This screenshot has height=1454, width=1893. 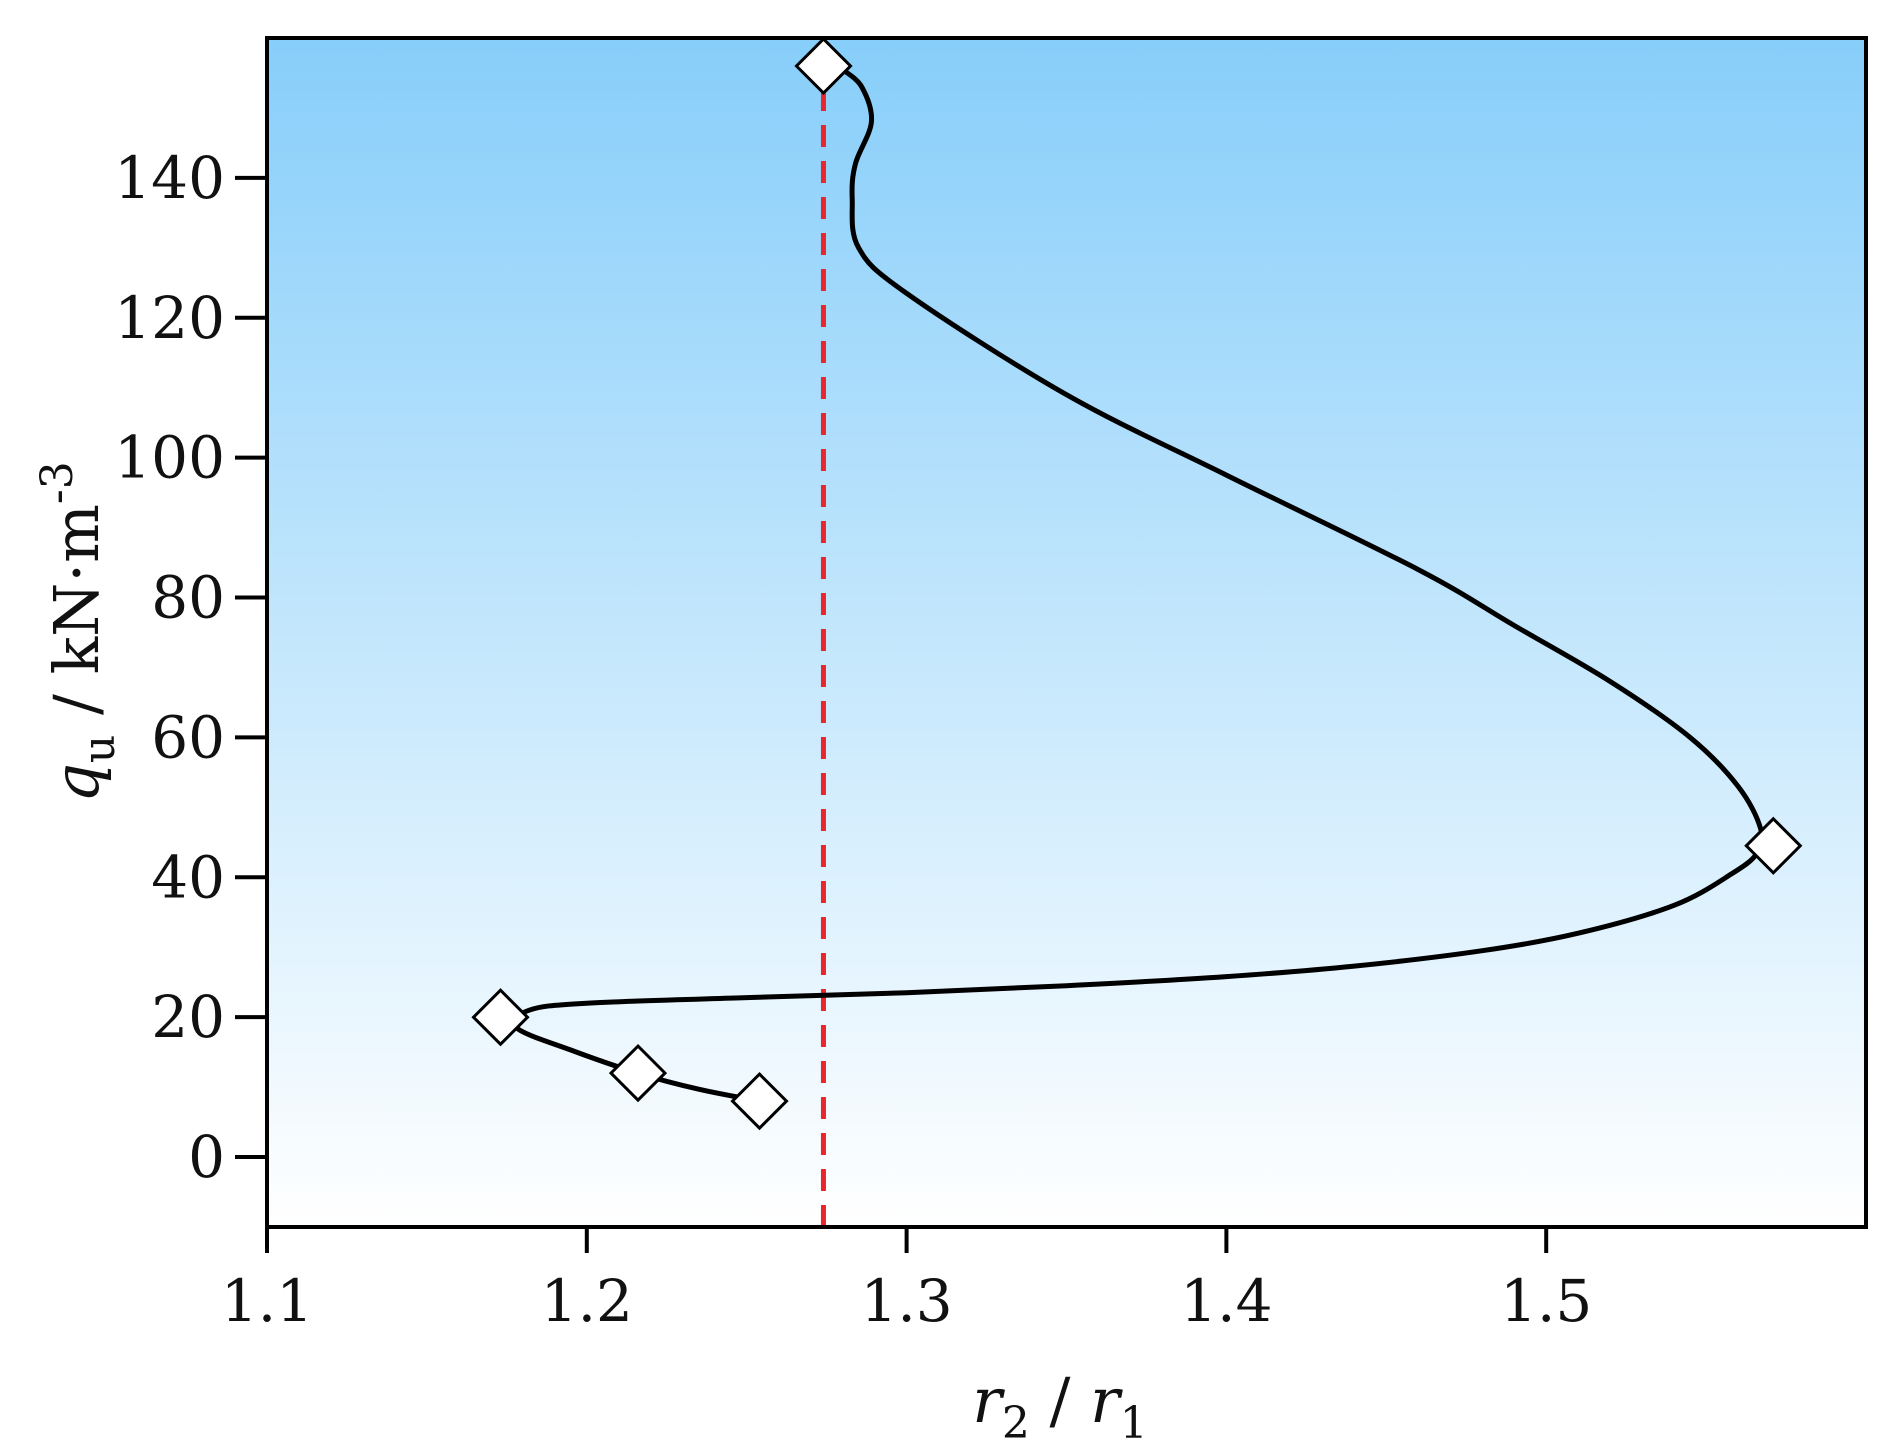 What do you see at coordinates (1546, 1301) in the screenshot?
I see `x-tick-label: 1.5` at bounding box center [1546, 1301].